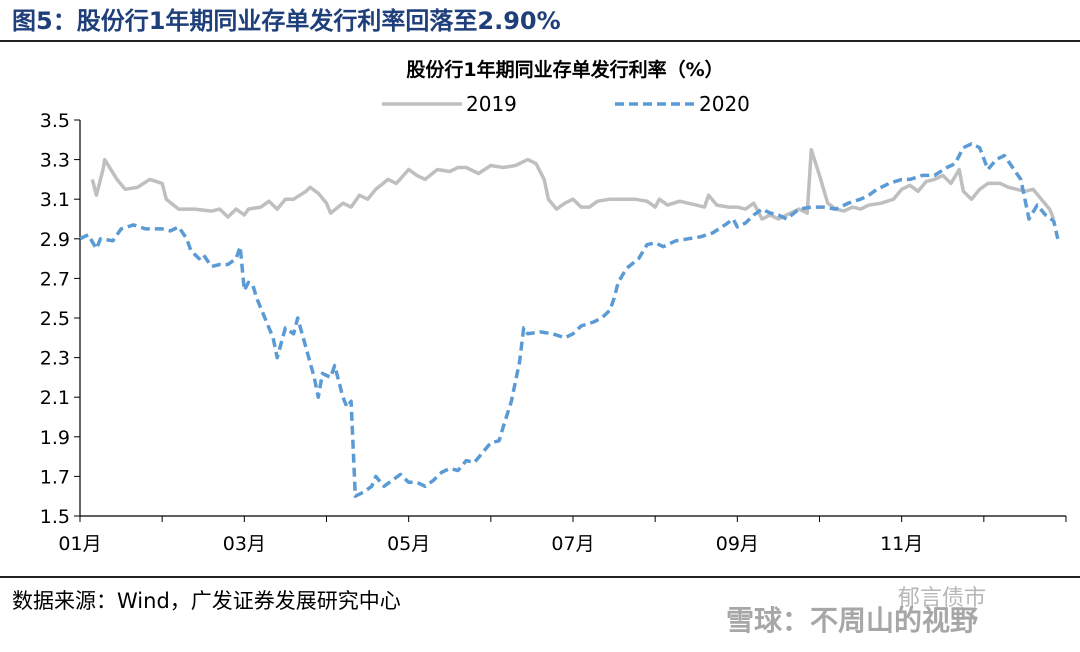  What do you see at coordinates (55, 200) in the screenshot?
I see `y-tick-label: 3.1` at bounding box center [55, 200].